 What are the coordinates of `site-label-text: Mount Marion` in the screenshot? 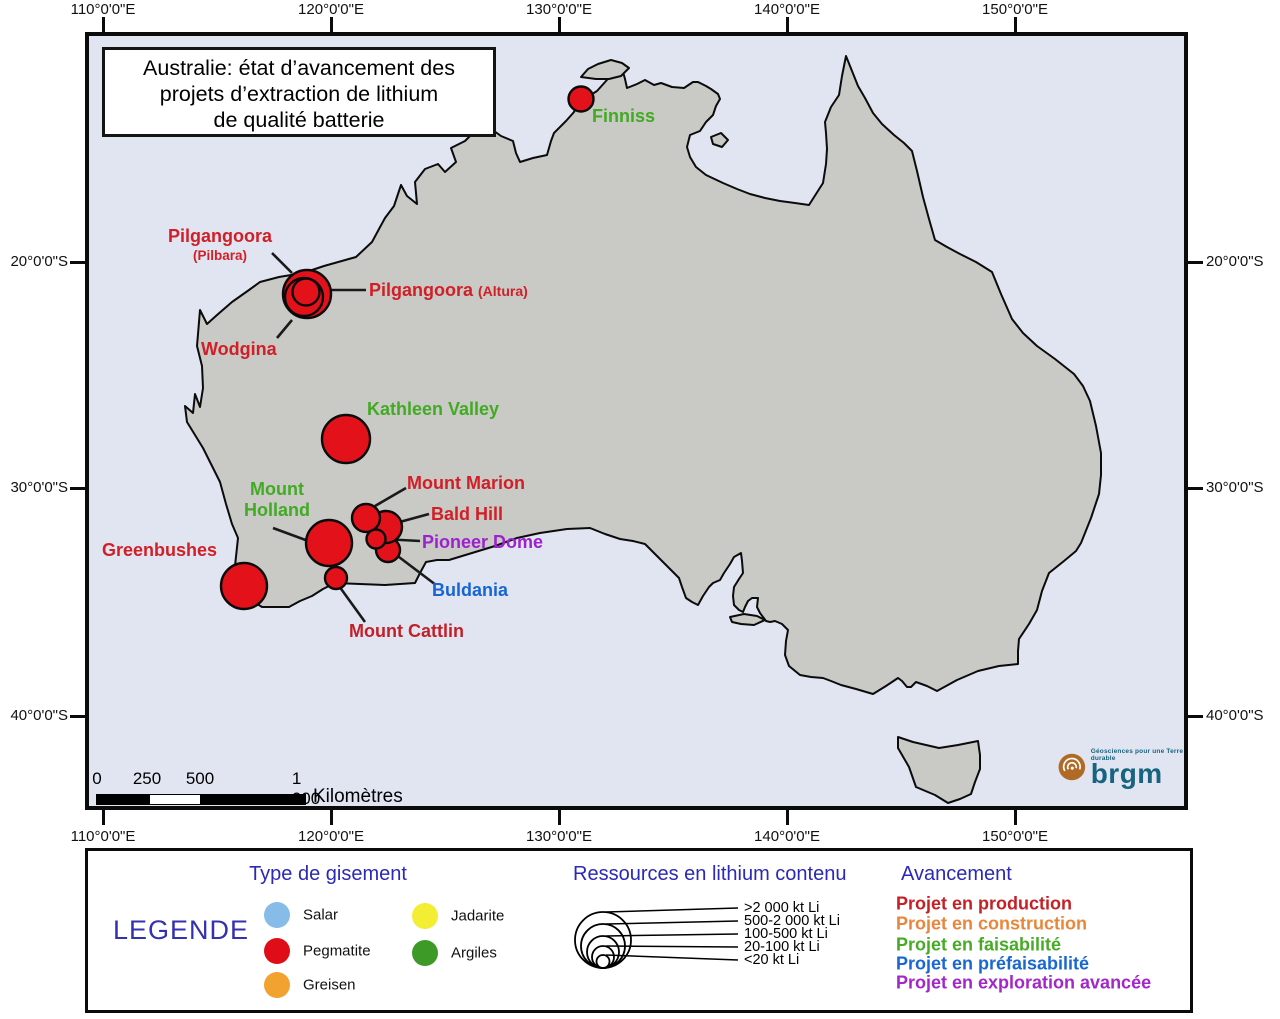 It's located at (466, 483).